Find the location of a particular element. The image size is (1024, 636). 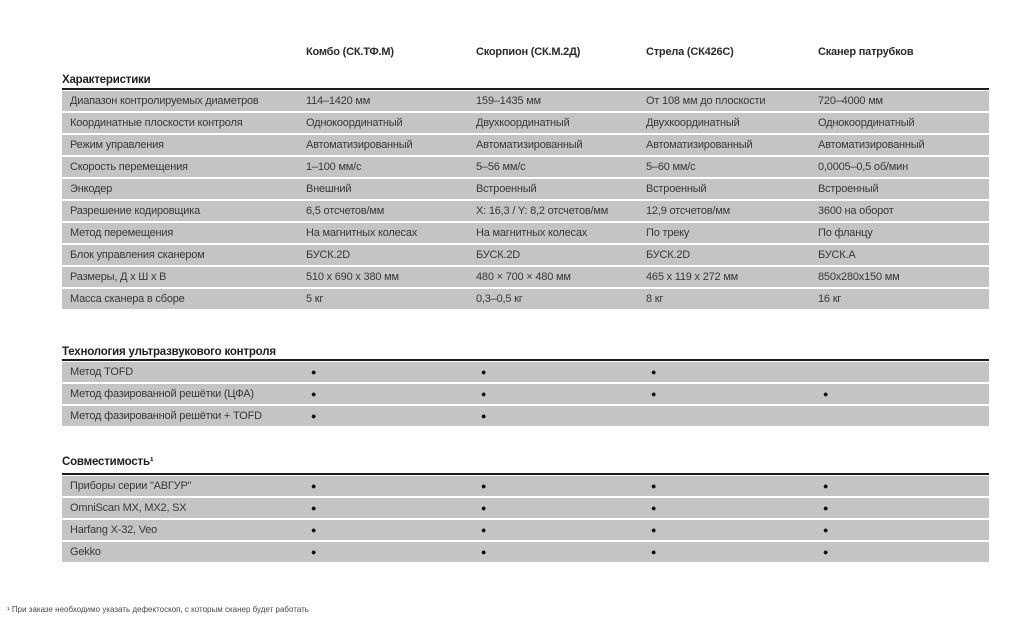

table-row: Метод TOFD ● ● ● is located at coordinates (525, 372).